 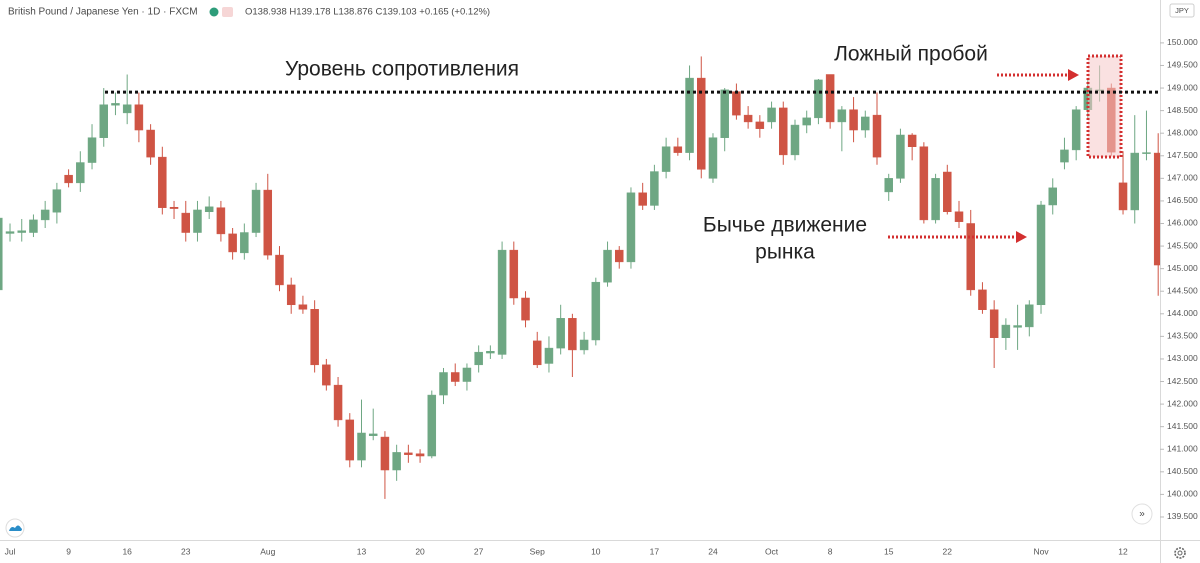 I want to click on flag-icon, so click(x=227, y=12).